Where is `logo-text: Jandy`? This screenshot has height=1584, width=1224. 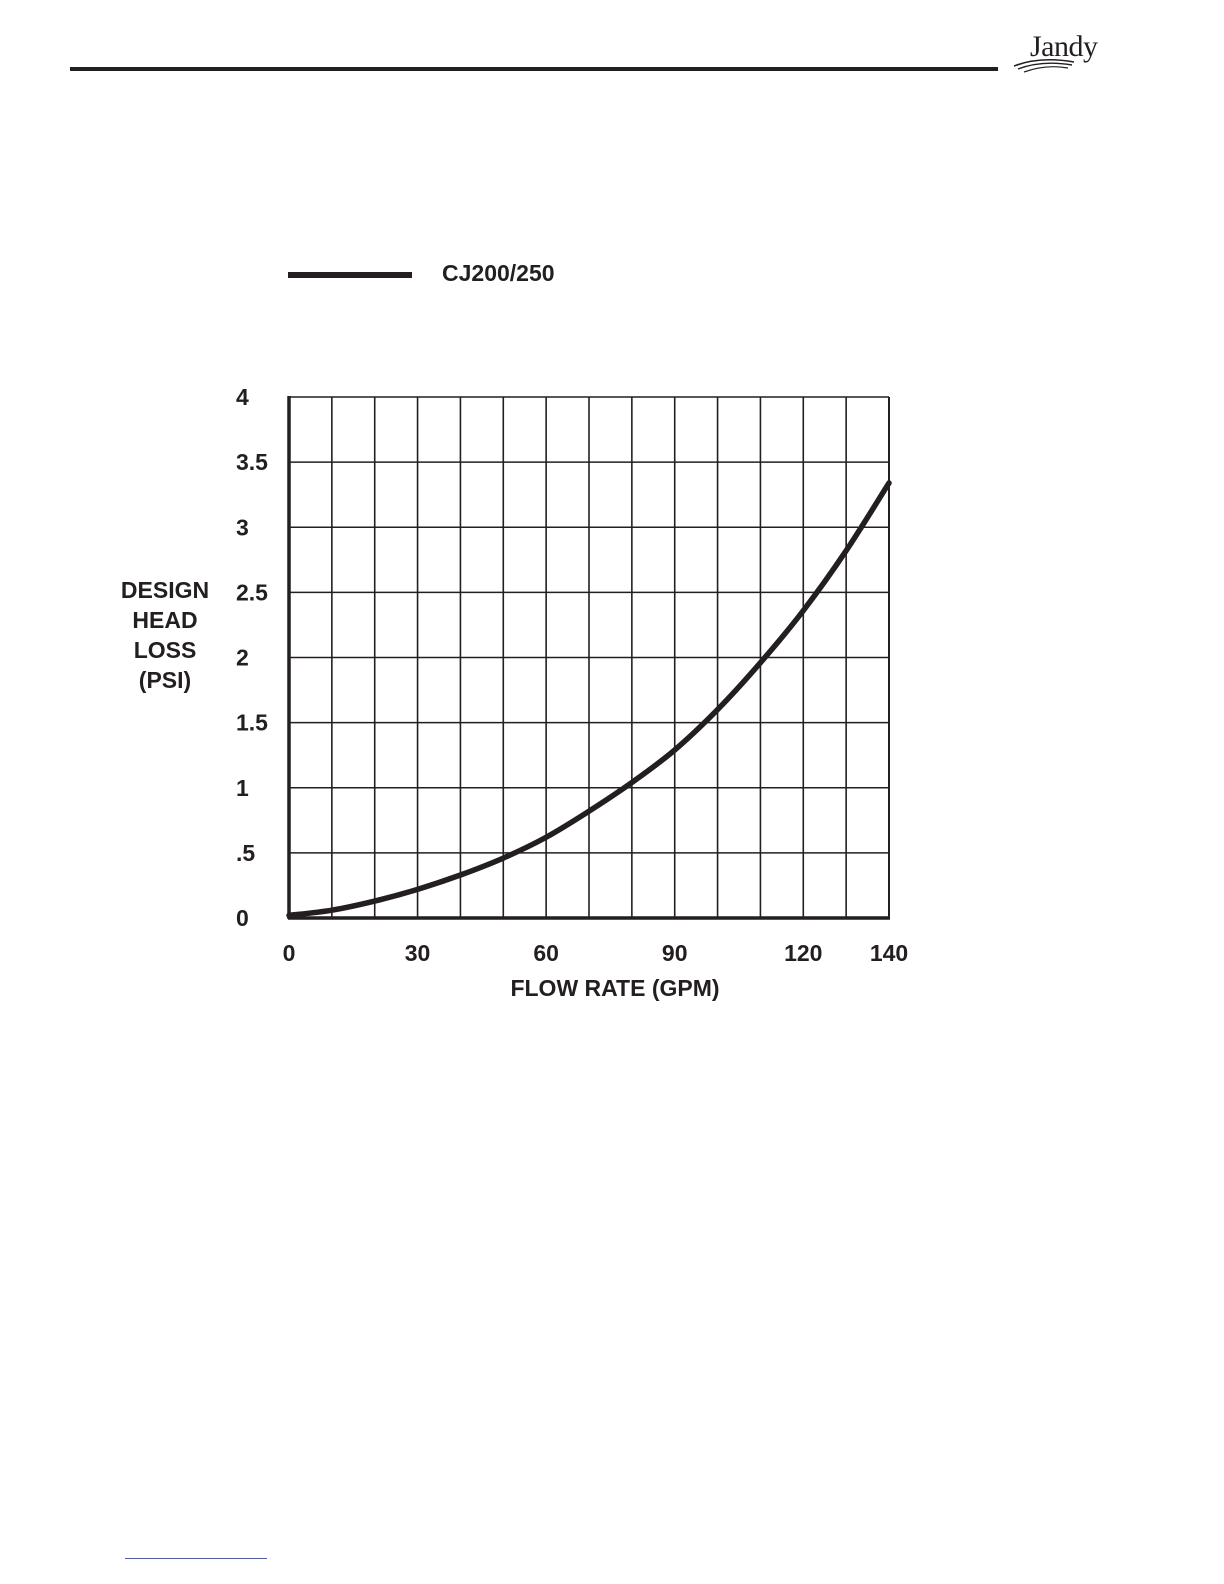
logo-text: Jandy is located at coordinates (1064, 46).